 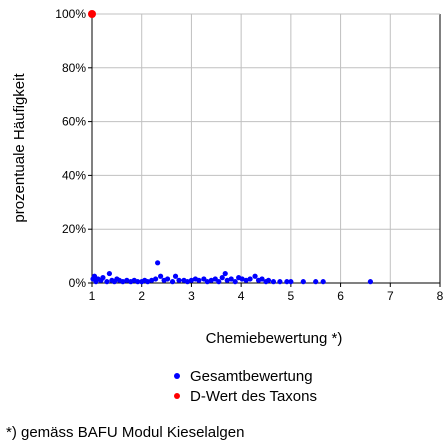 I want to click on y-tick-label: 100%, so click(x=70, y=14).